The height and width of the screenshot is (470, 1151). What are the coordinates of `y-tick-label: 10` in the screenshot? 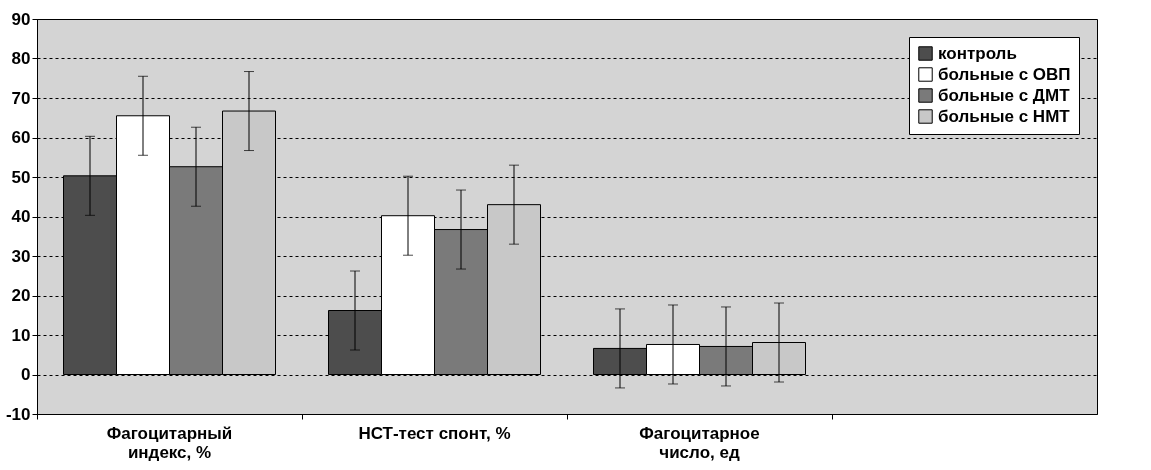 It's located at (21, 335).